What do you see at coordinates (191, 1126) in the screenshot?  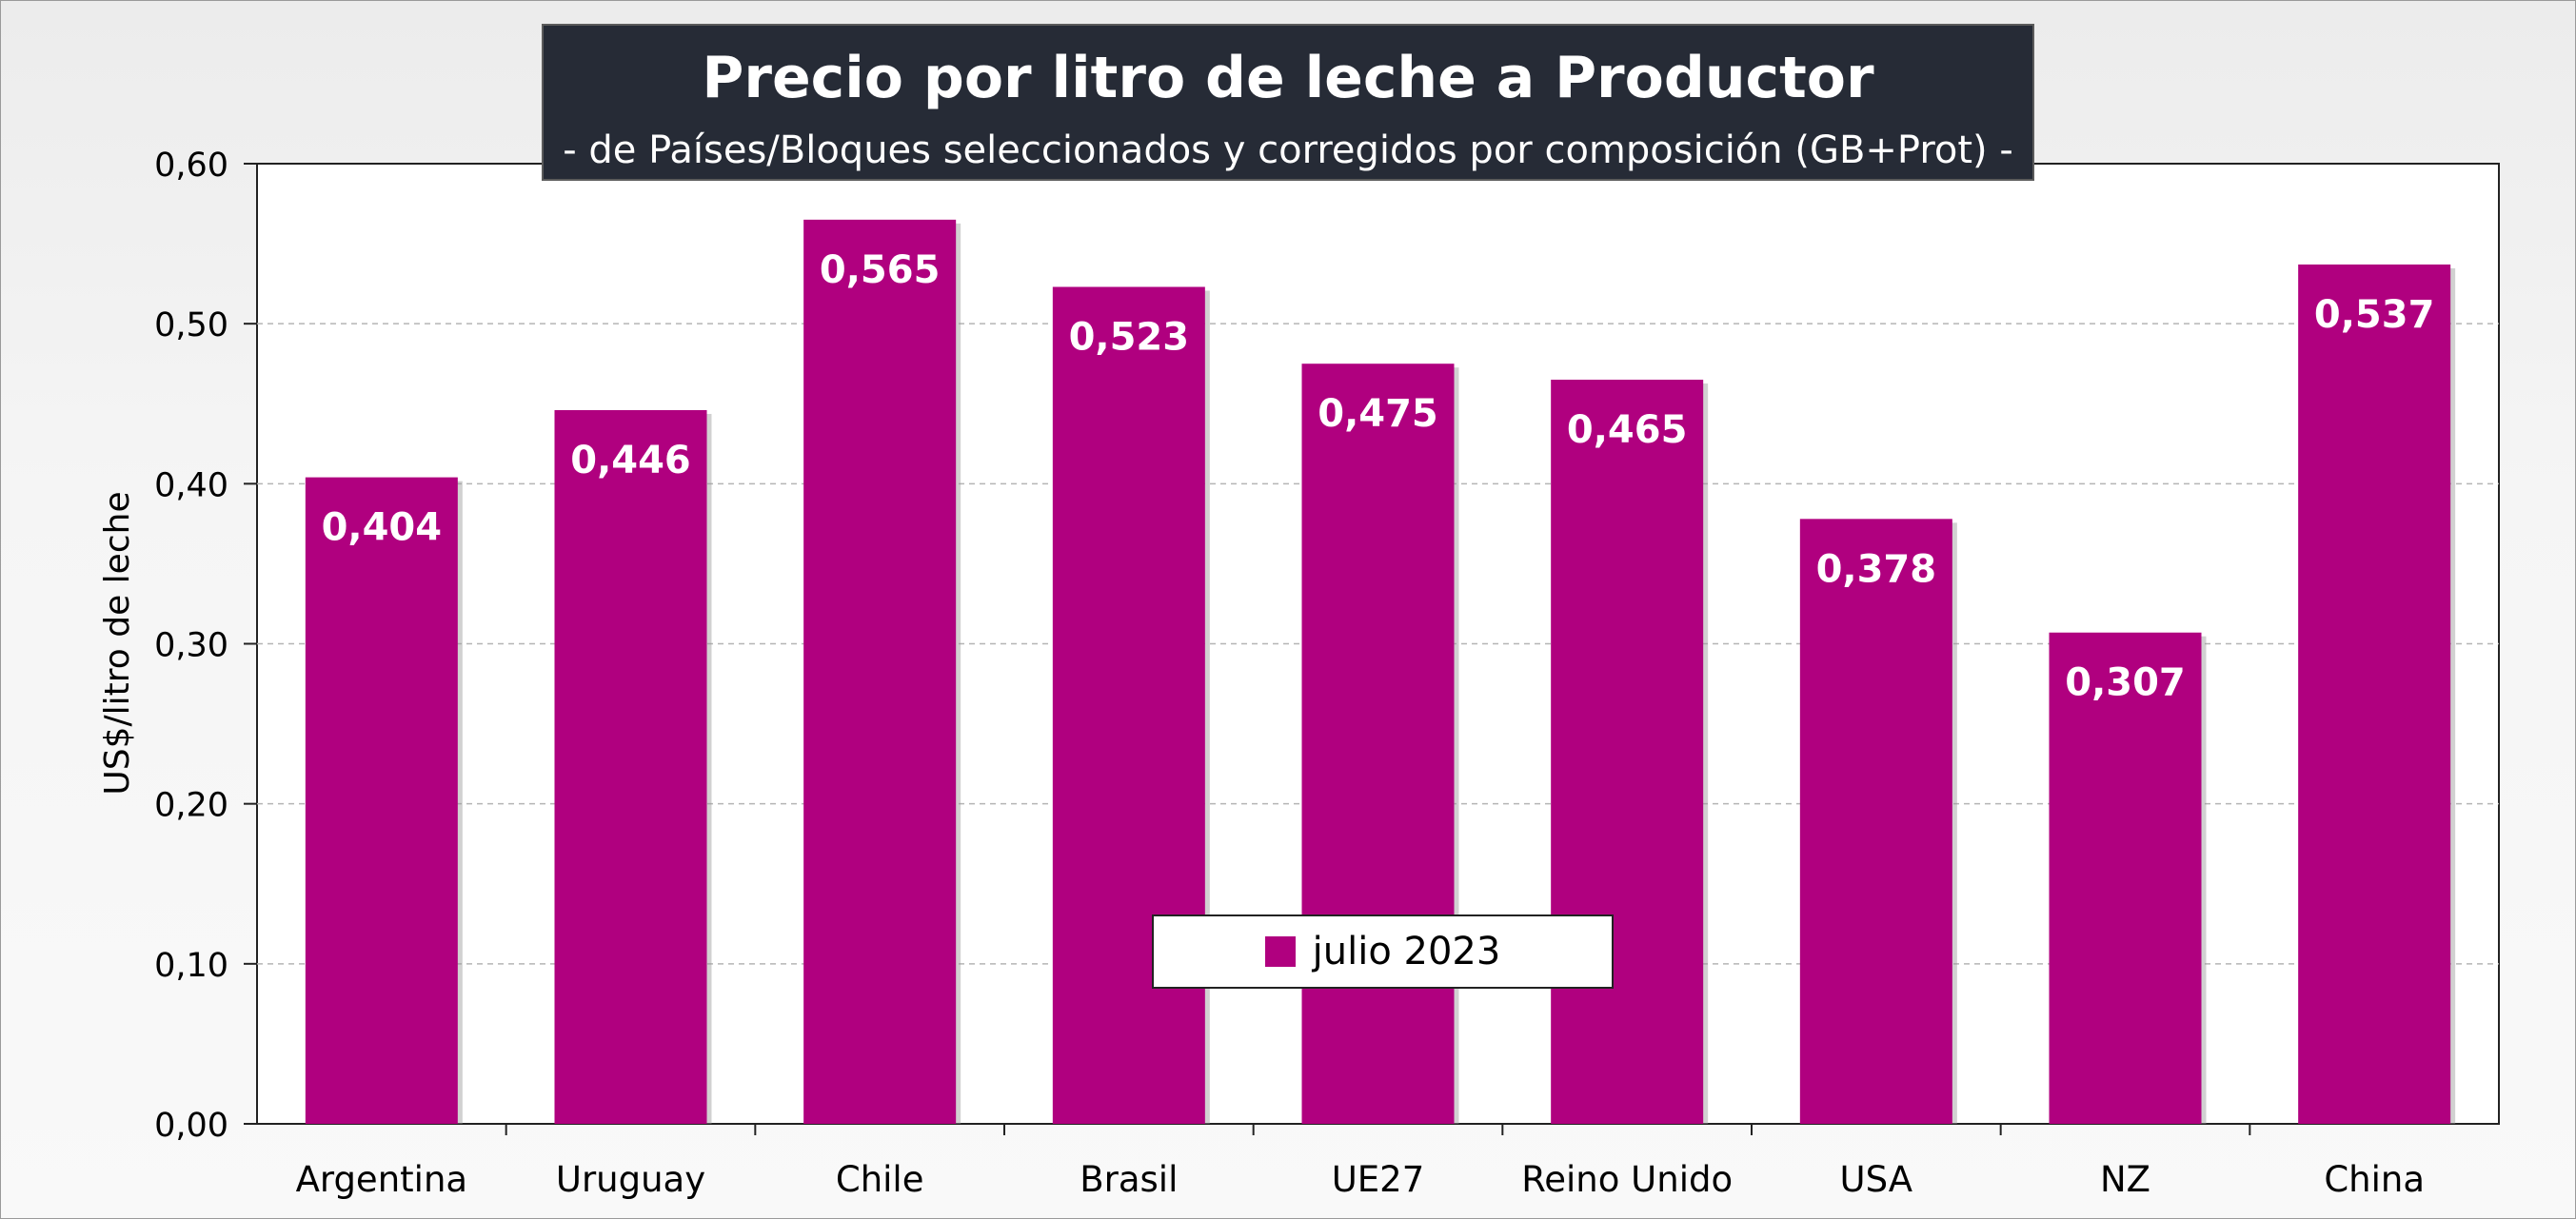 I see `y-tick-label: 0,00` at bounding box center [191, 1126].